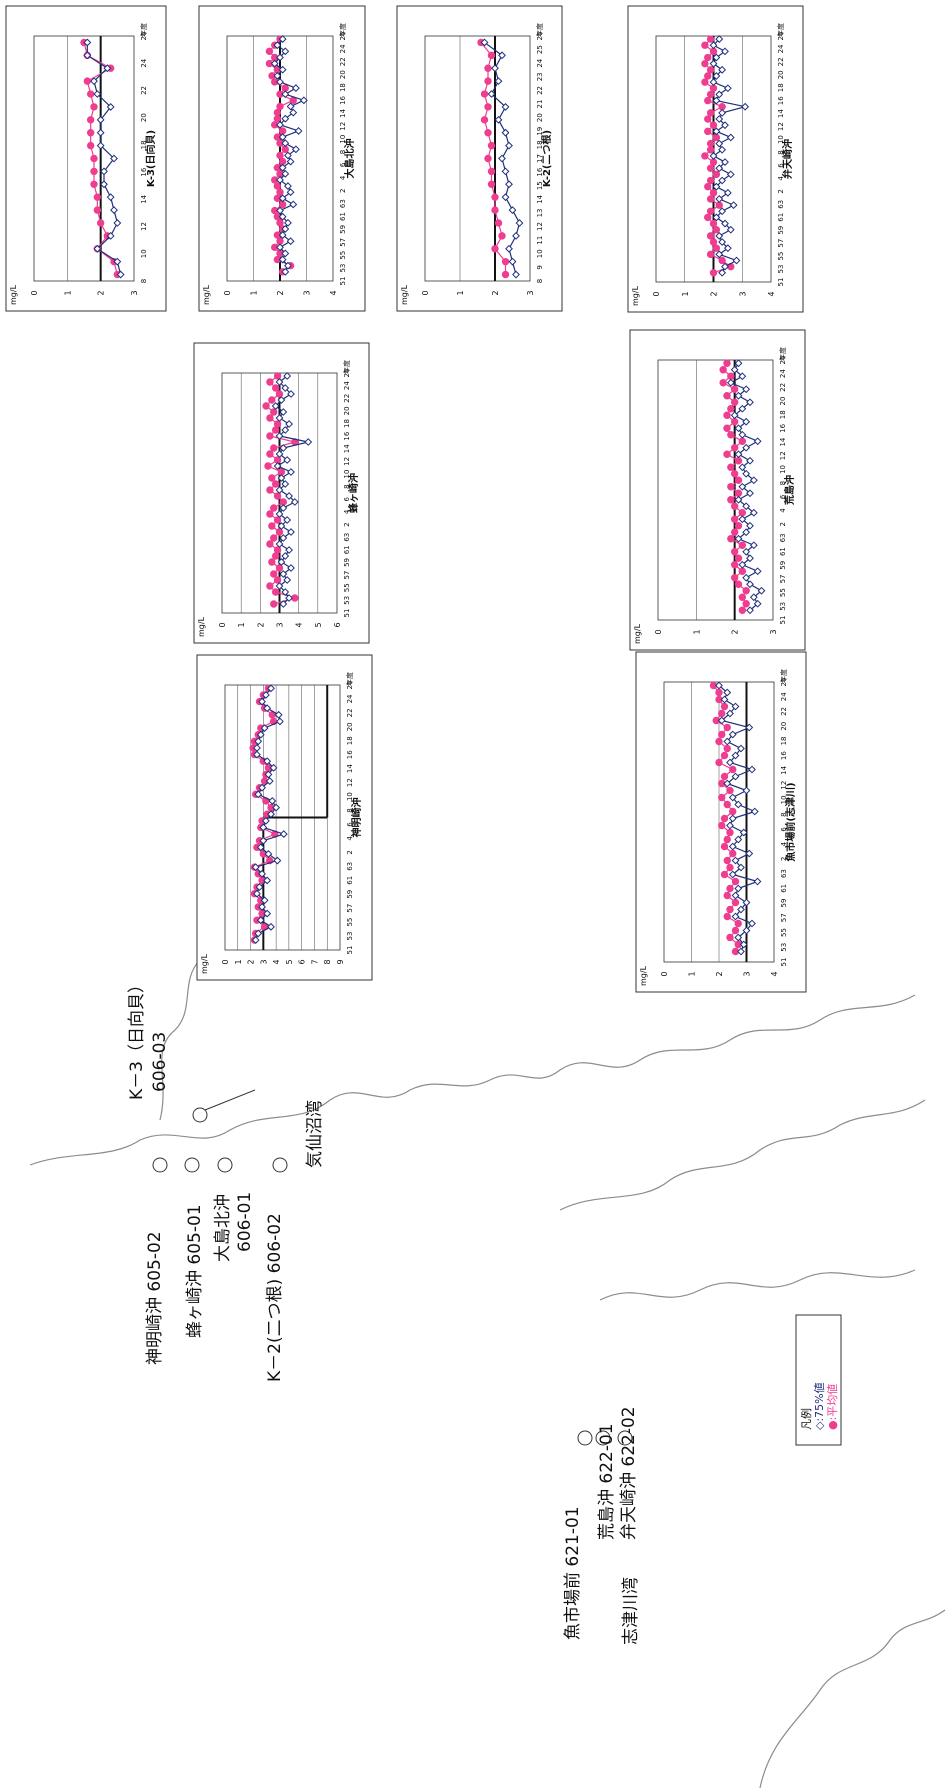 This screenshot has height=1788, width=949. I want to click on x-tick-label: 4, so click(347, 511).